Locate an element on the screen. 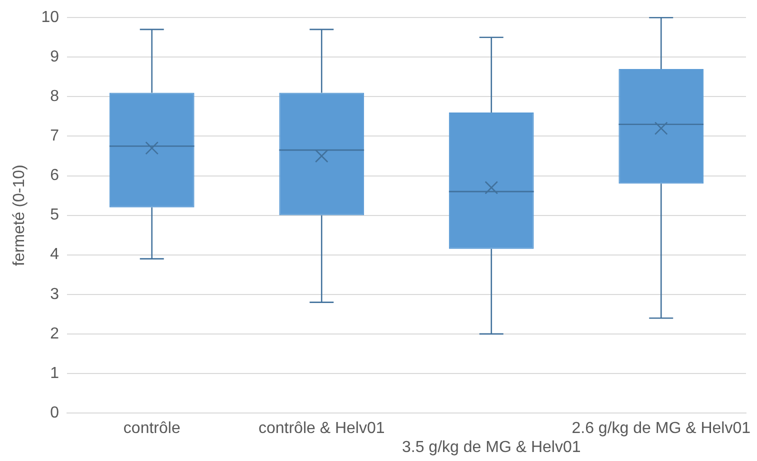  y-tick-label: 9 is located at coordinates (55, 57).